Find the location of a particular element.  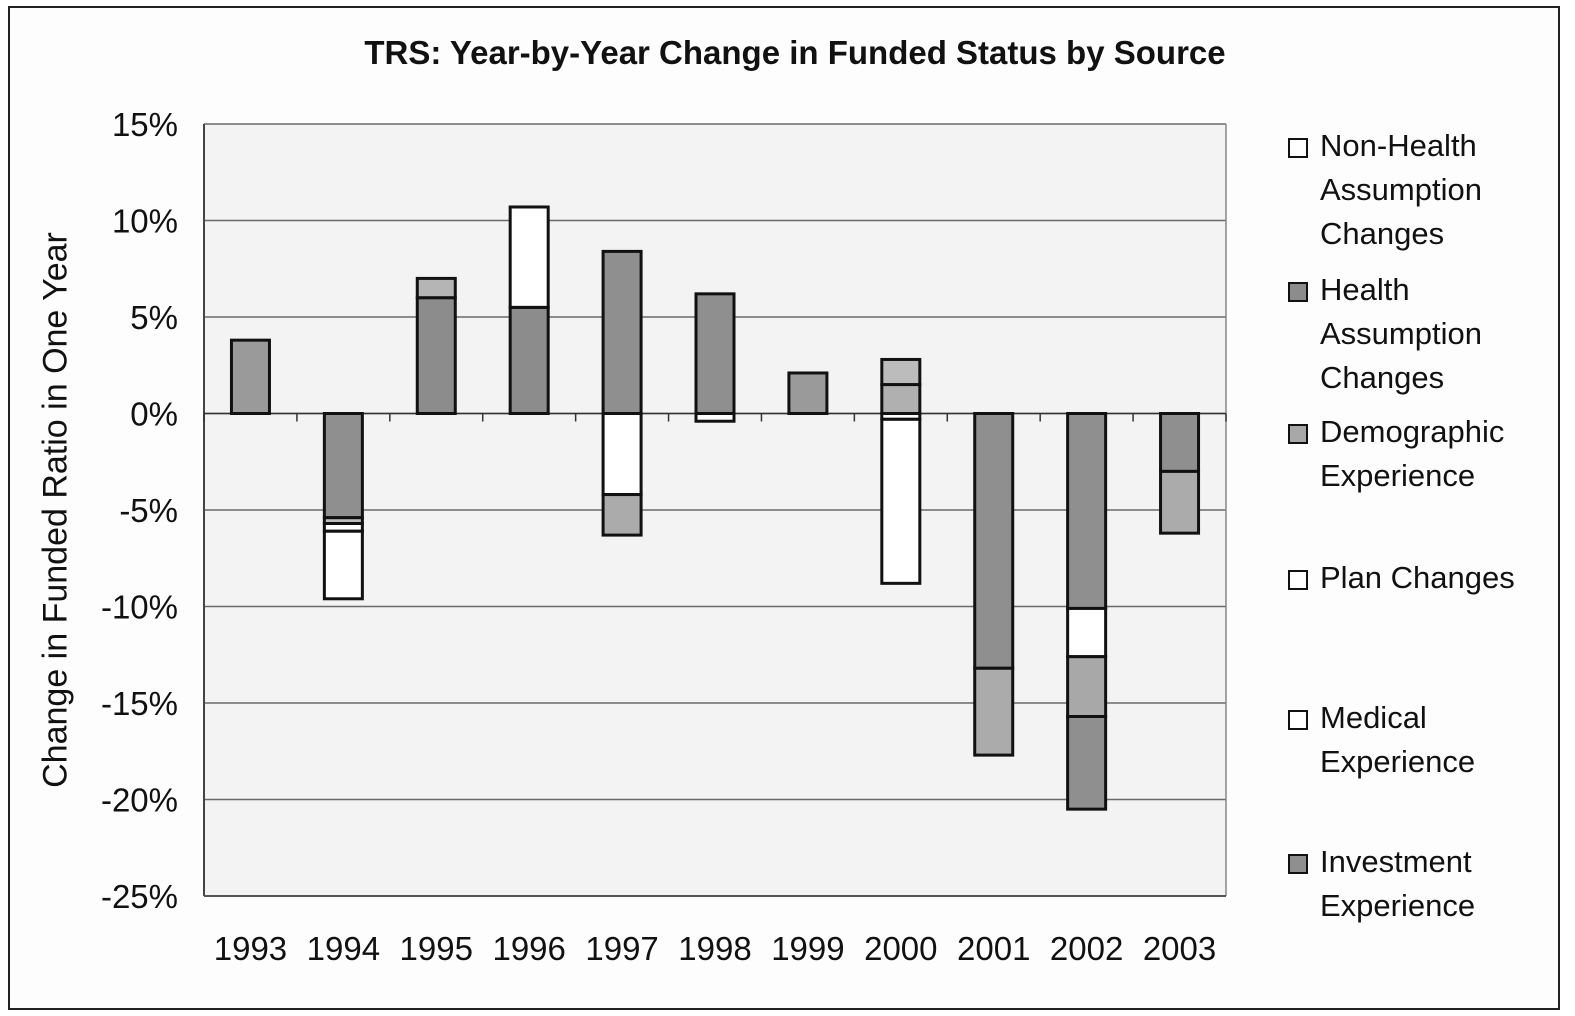

x-tick-label: 1999 is located at coordinates (807, 948).